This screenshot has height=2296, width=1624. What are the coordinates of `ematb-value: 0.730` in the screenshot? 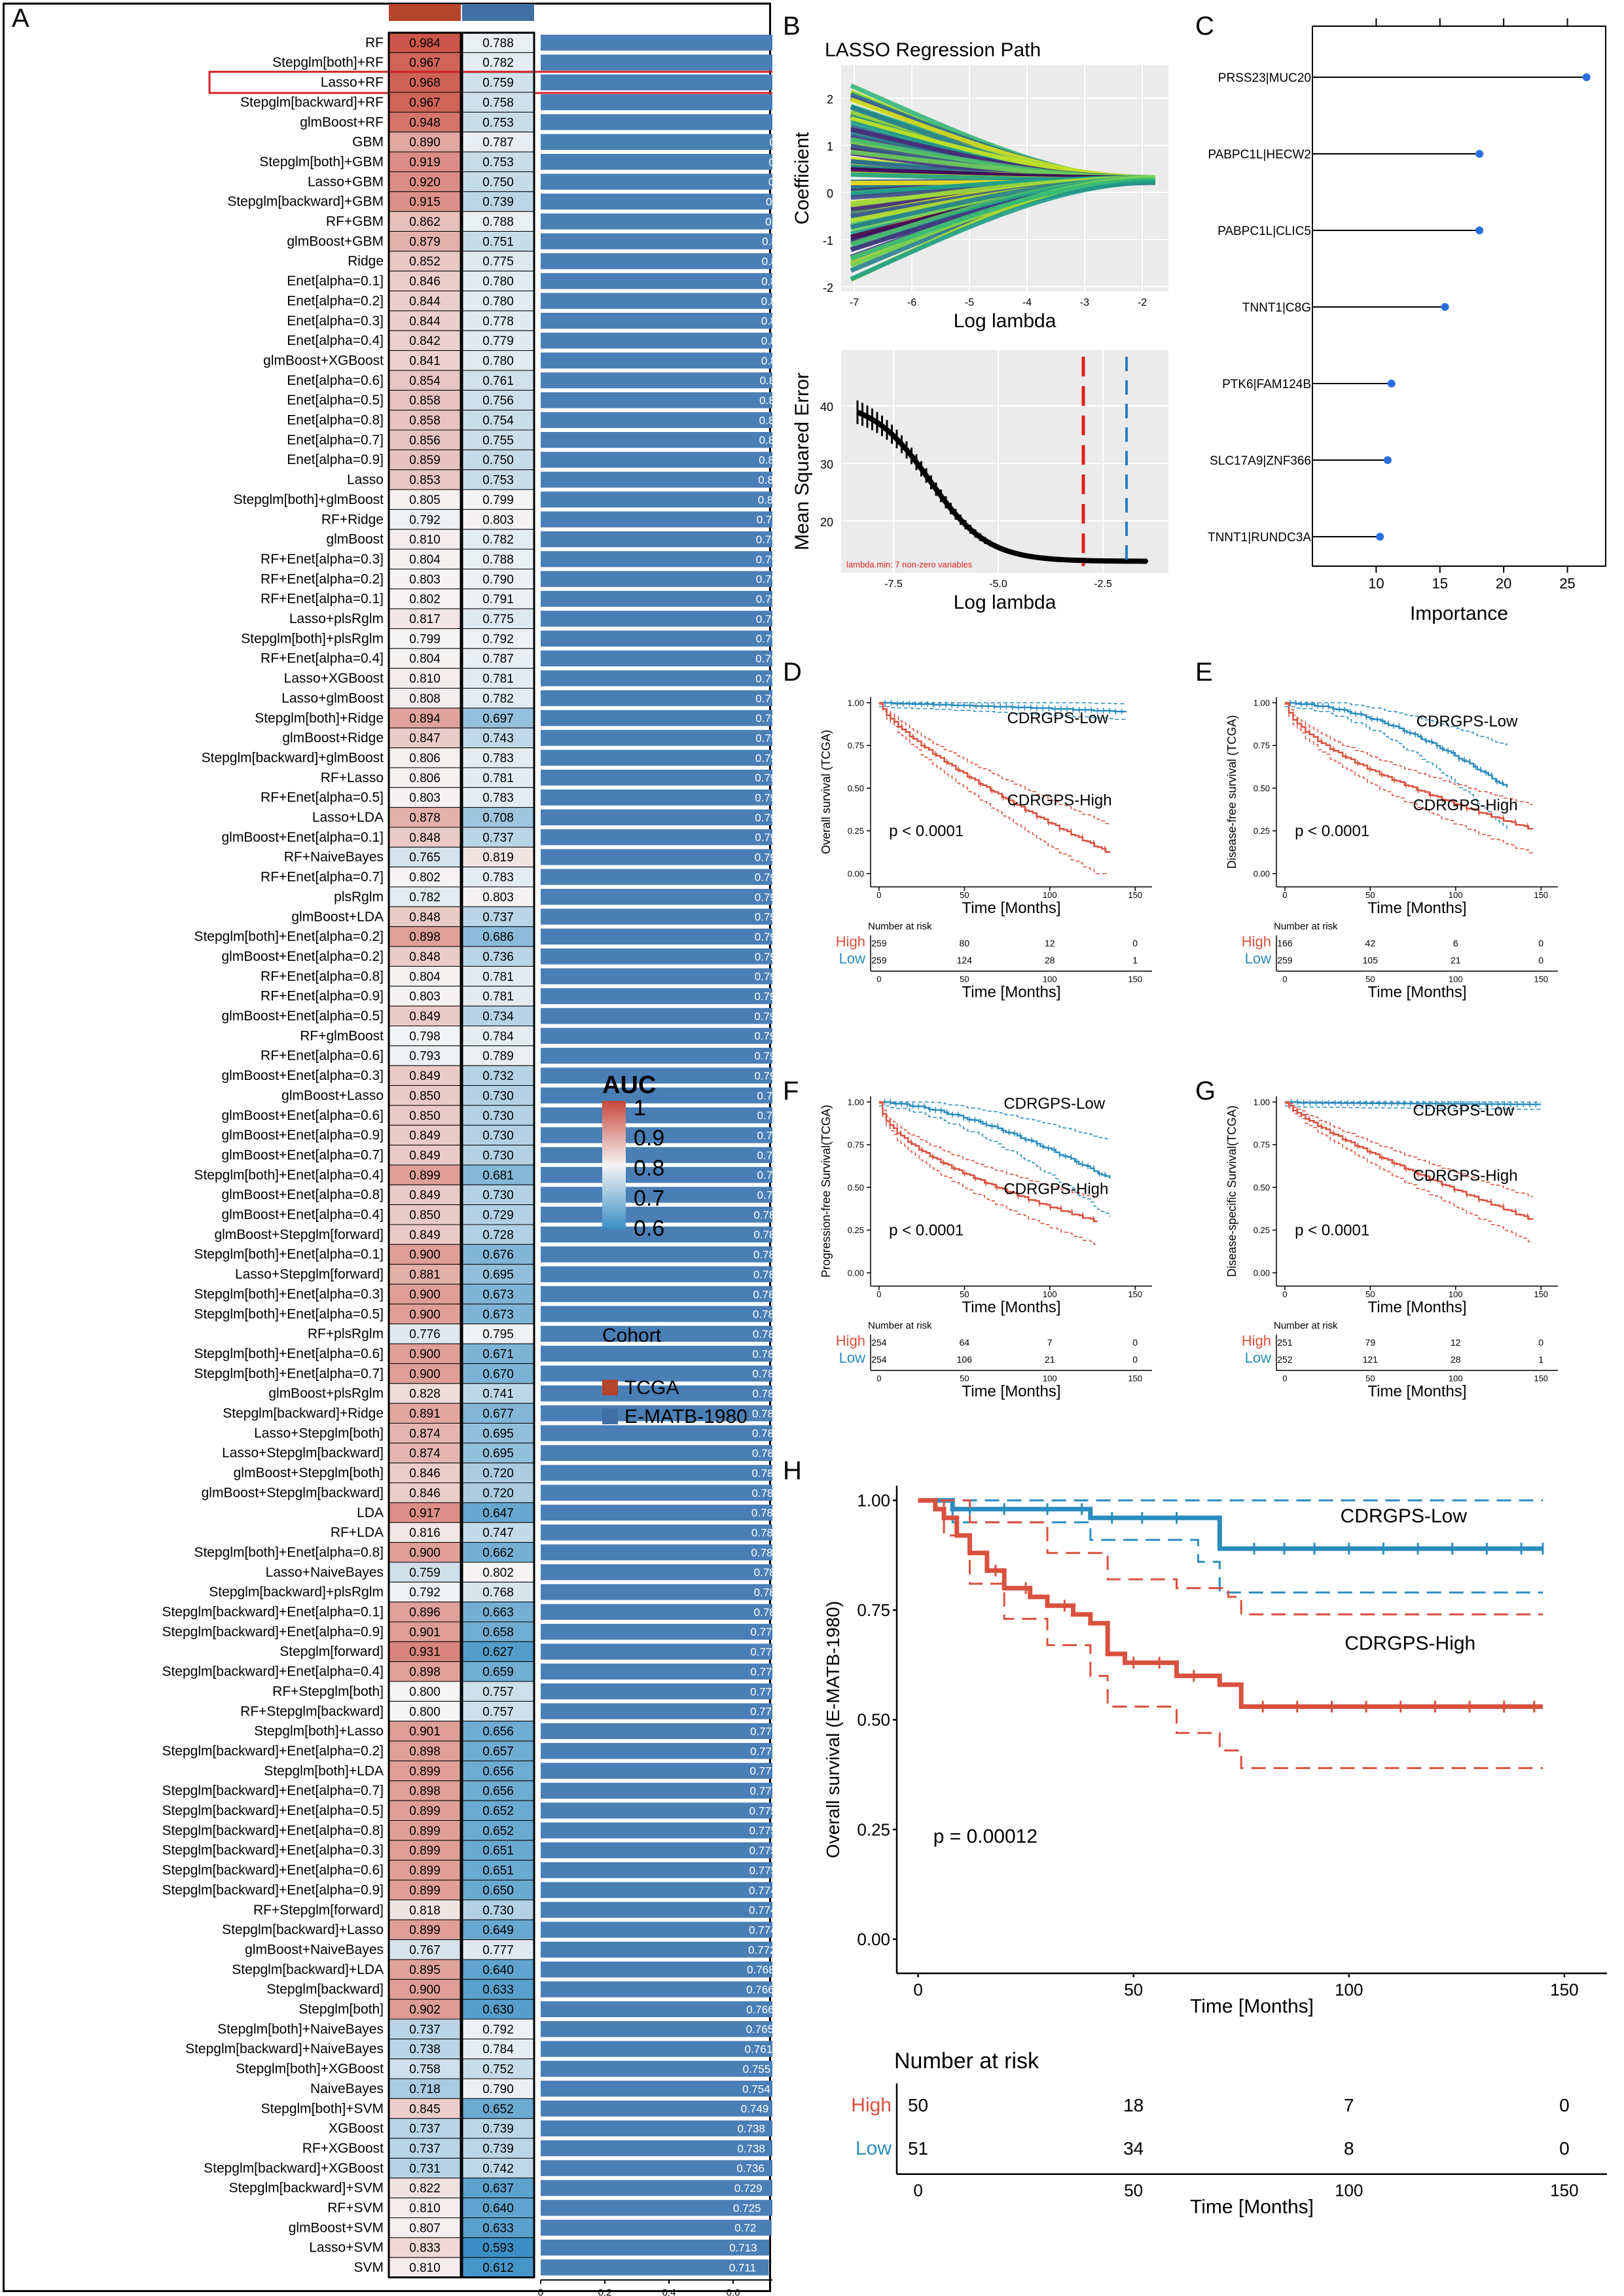 It's located at (498, 1195).